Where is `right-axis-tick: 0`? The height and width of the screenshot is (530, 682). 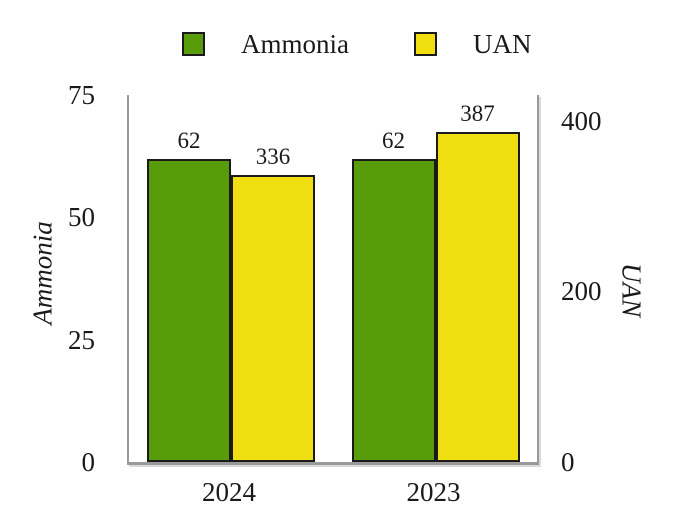
right-axis-tick: 0 is located at coordinates (568, 462).